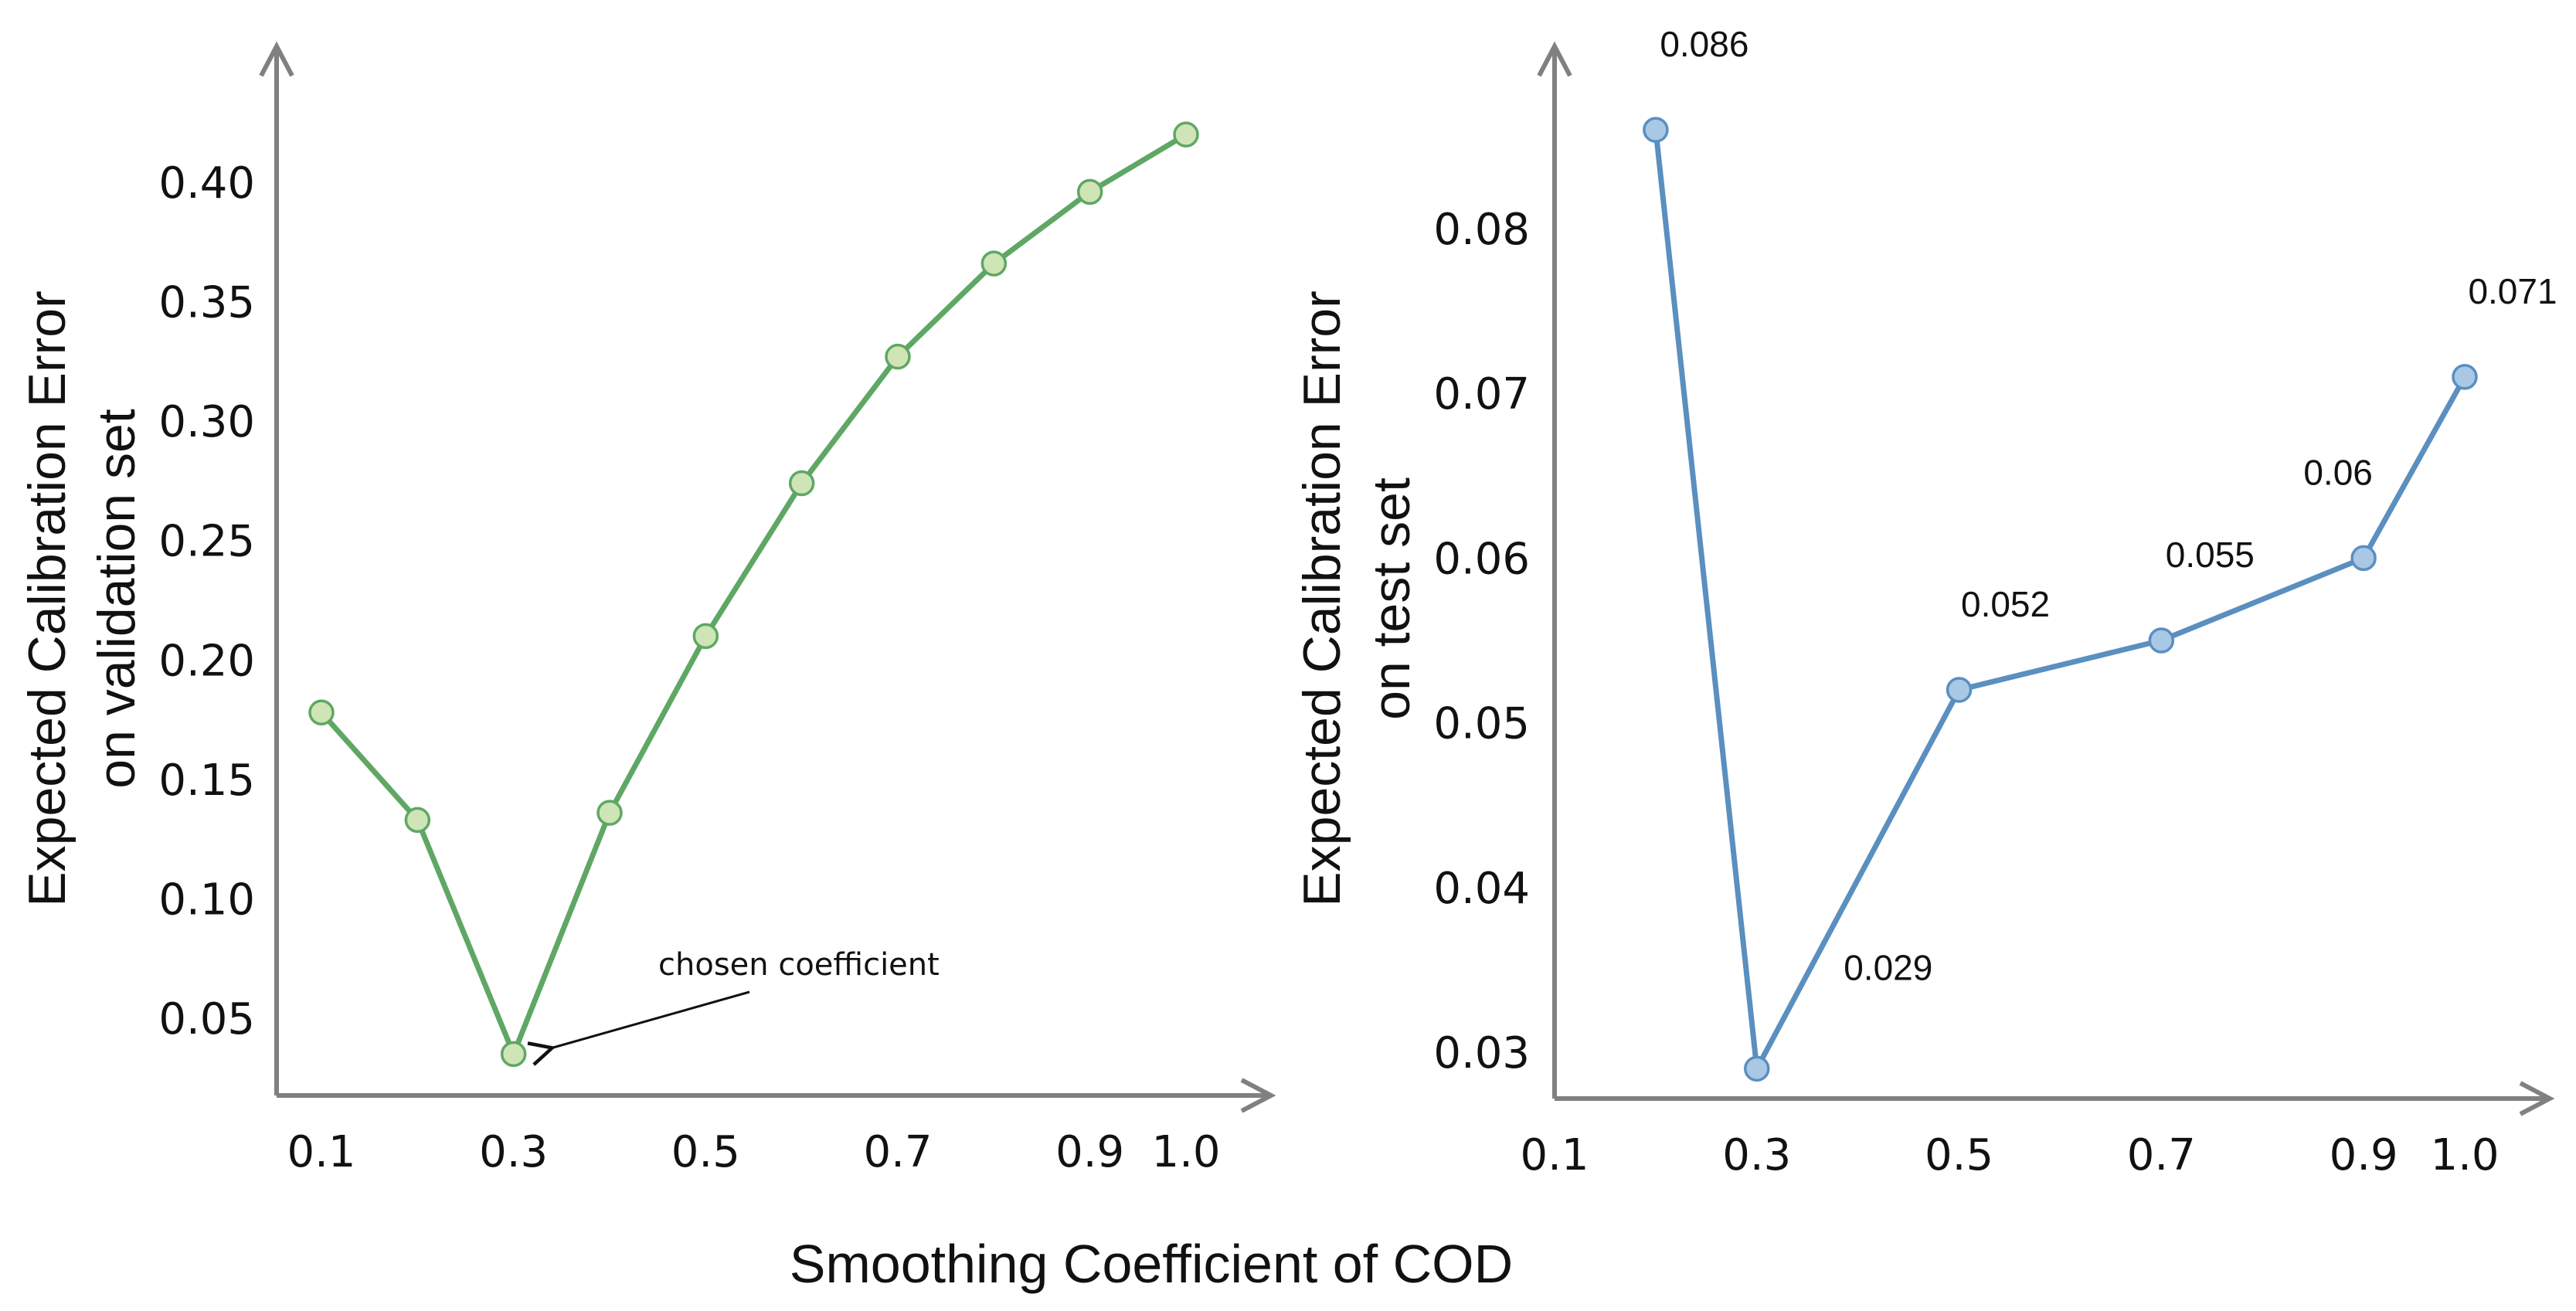 The image size is (2576, 1311). What do you see at coordinates (1391, 598) in the screenshot?
I see `y-axis-label: on test set` at bounding box center [1391, 598].